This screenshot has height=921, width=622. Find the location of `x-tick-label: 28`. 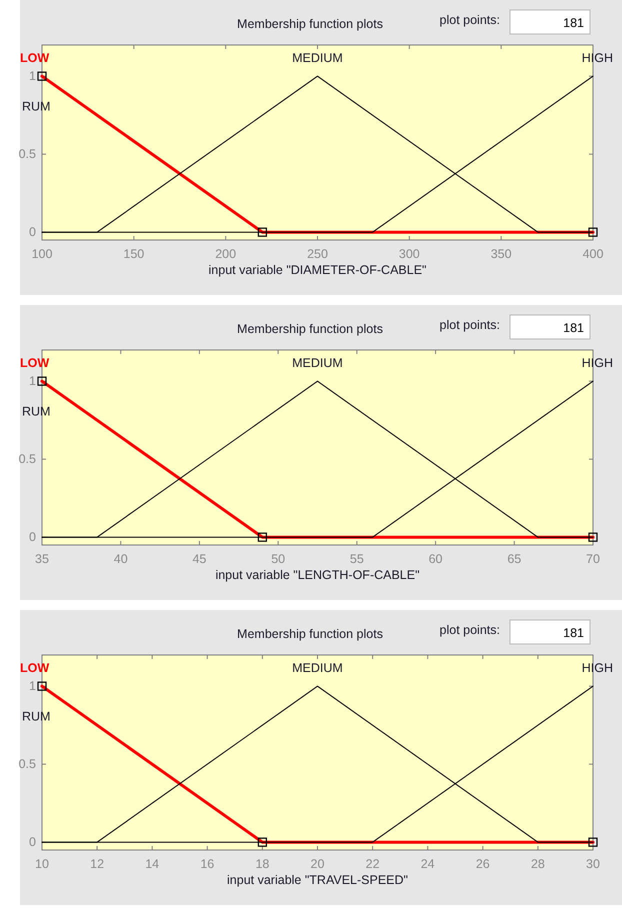

x-tick-label: 28 is located at coordinates (537, 864).